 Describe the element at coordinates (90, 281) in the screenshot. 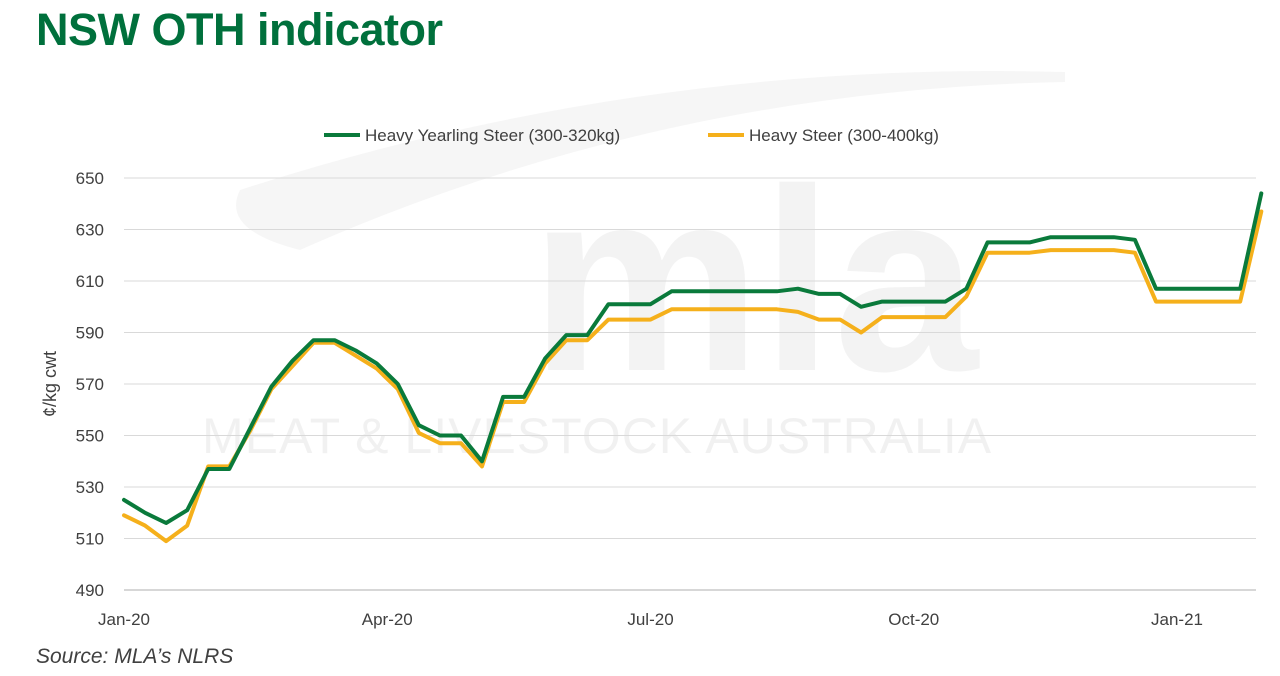

I see `y-tick-label: 610` at that location.